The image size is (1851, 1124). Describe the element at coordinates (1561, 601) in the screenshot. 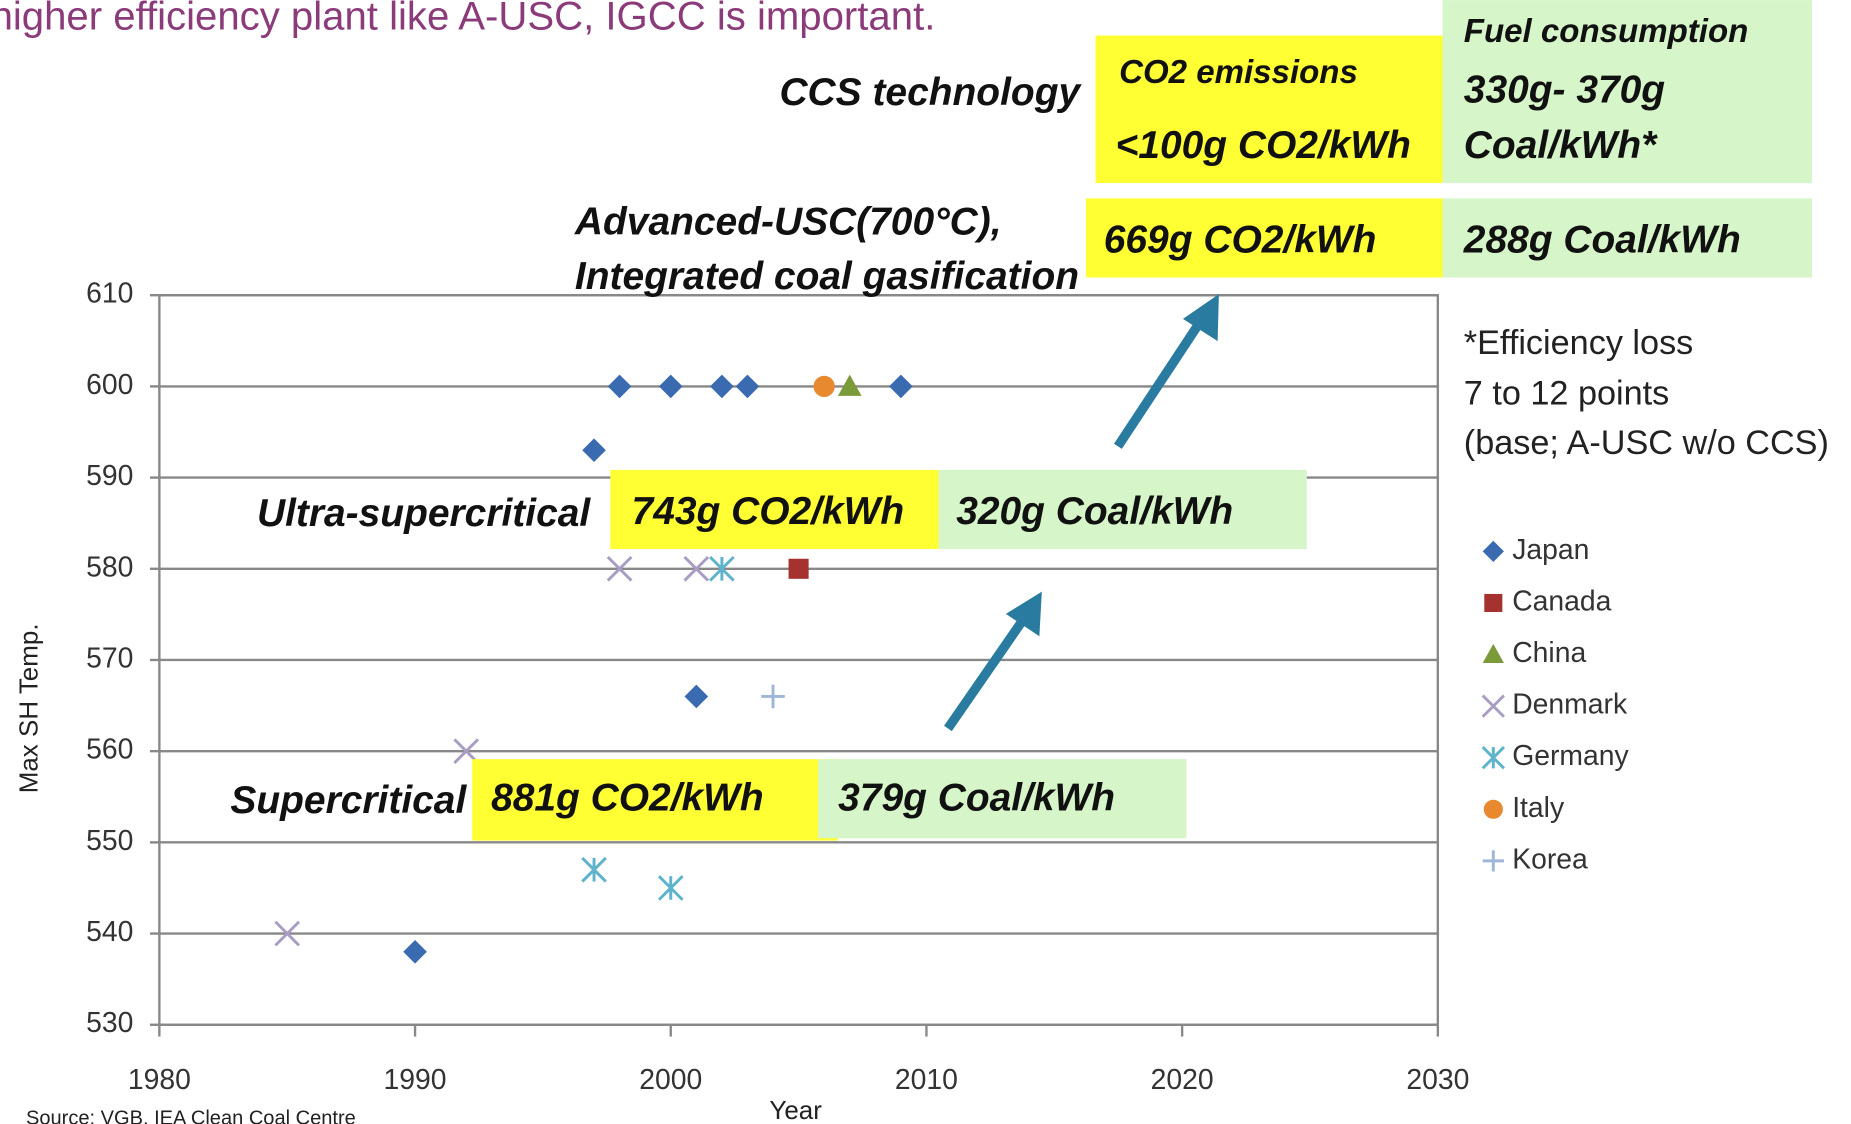

I see `legend-label: Canada` at that location.